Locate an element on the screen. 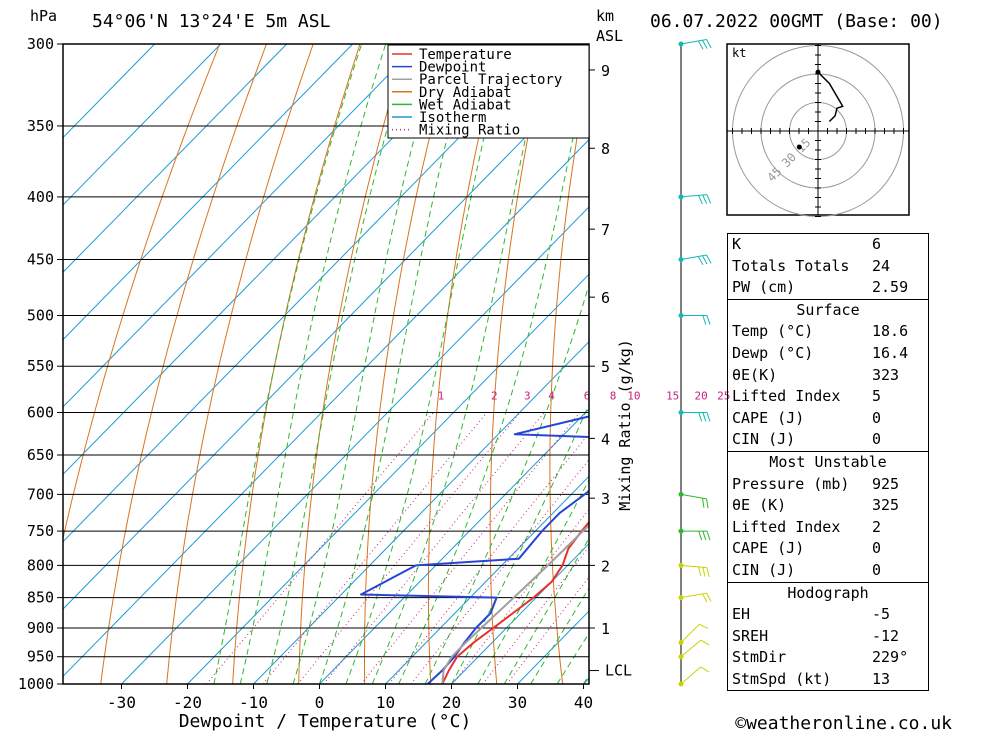 This screenshot has height=737, width=1000. index-value: 13 is located at coordinates (898, 680).